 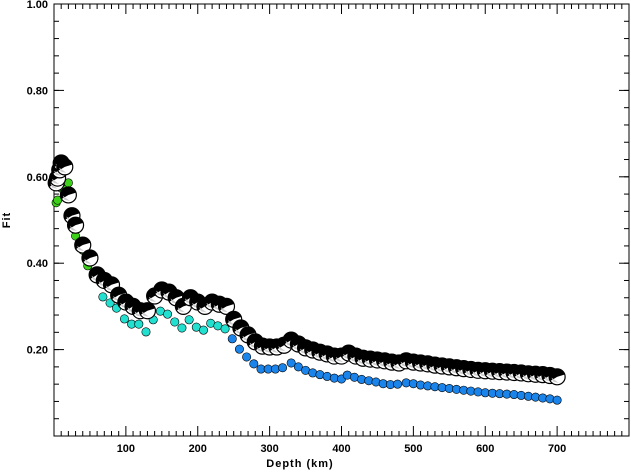 I want to click on y-axis-label: Fit, so click(x=7, y=220).